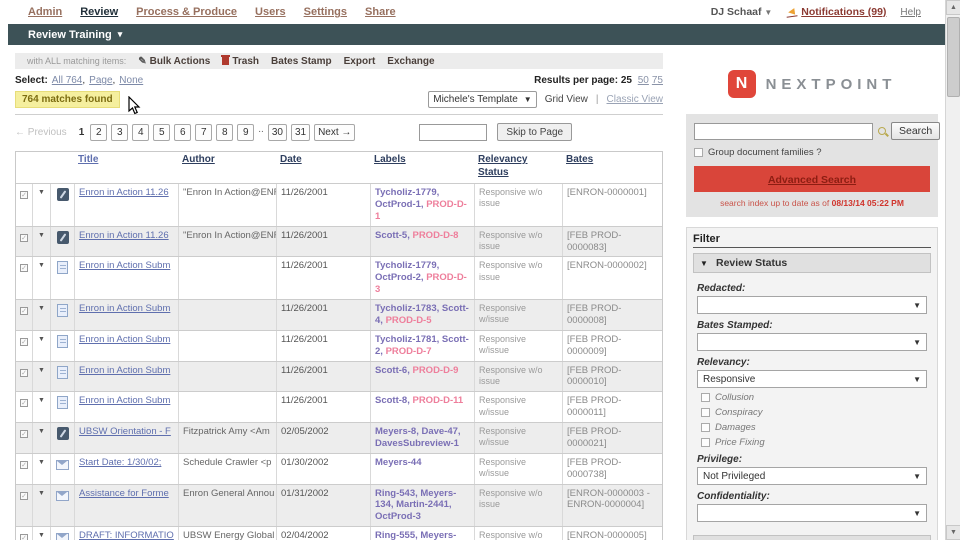  Describe the element at coordinates (657, 80) in the screenshot. I see `per-page-75: 75` at that location.